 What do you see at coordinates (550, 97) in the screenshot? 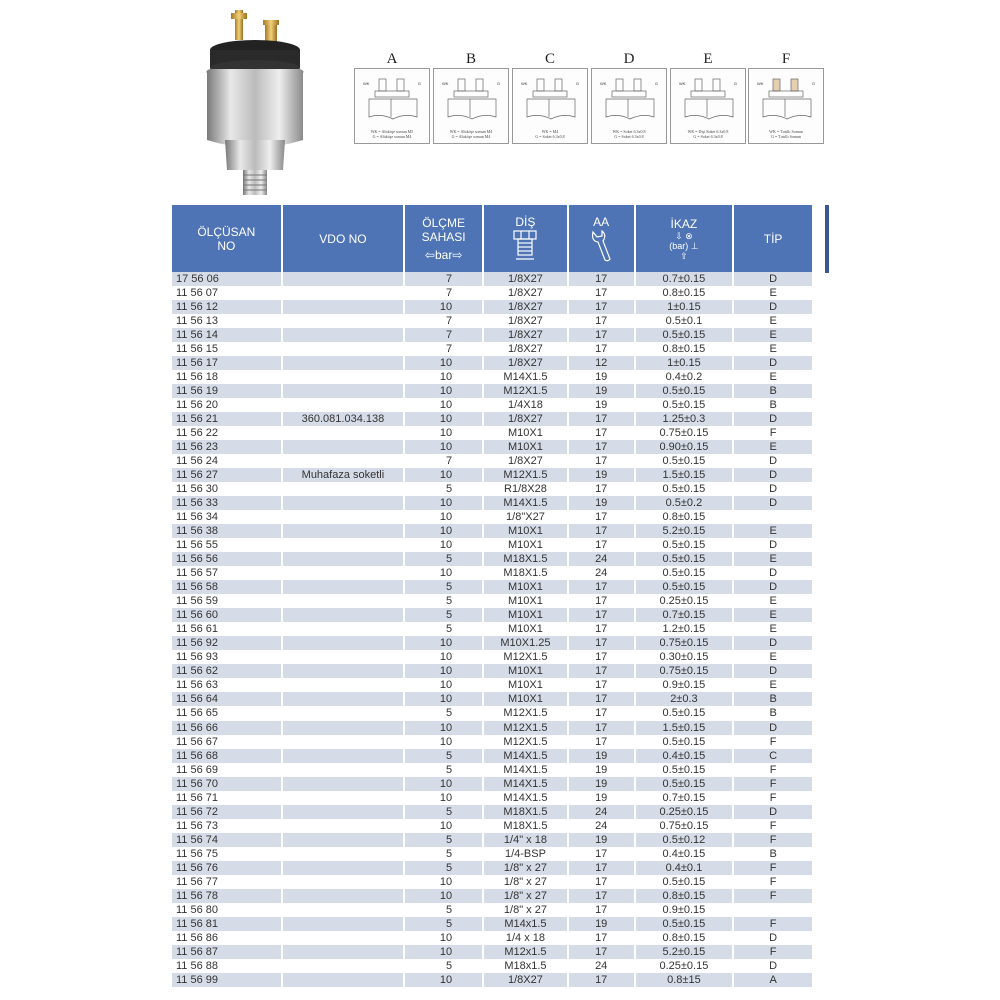
I see `terminal-type-c: C WK G WK = M4 G = Soket 6.3x0.8` at bounding box center [550, 97].